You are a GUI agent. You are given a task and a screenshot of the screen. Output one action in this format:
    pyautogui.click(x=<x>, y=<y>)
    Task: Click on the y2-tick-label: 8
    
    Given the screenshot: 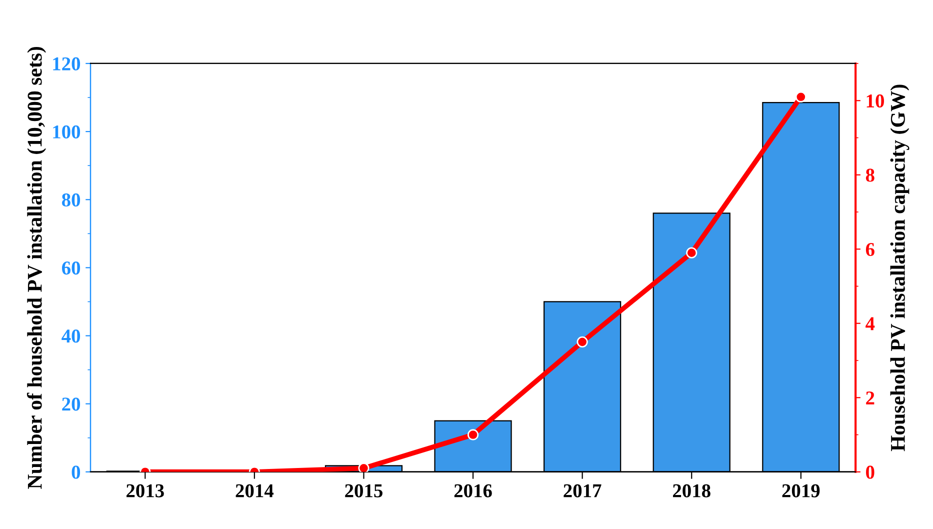 What is the action you would take?
    pyautogui.click(x=870, y=175)
    